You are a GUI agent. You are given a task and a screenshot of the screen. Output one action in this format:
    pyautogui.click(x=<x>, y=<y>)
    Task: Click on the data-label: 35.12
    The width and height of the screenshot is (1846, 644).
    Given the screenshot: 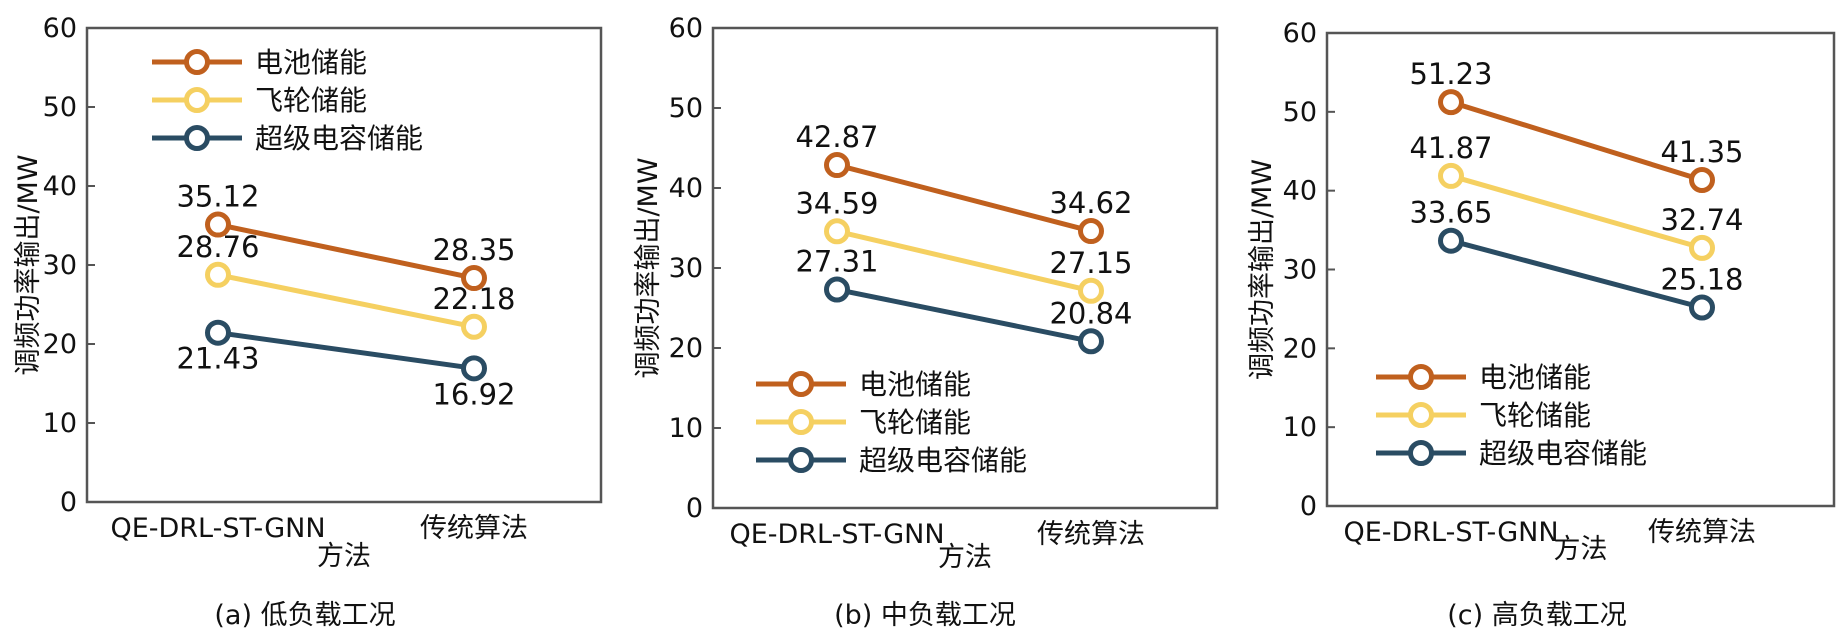 What is the action you would take?
    pyautogui.click(x=217, y=197)
    